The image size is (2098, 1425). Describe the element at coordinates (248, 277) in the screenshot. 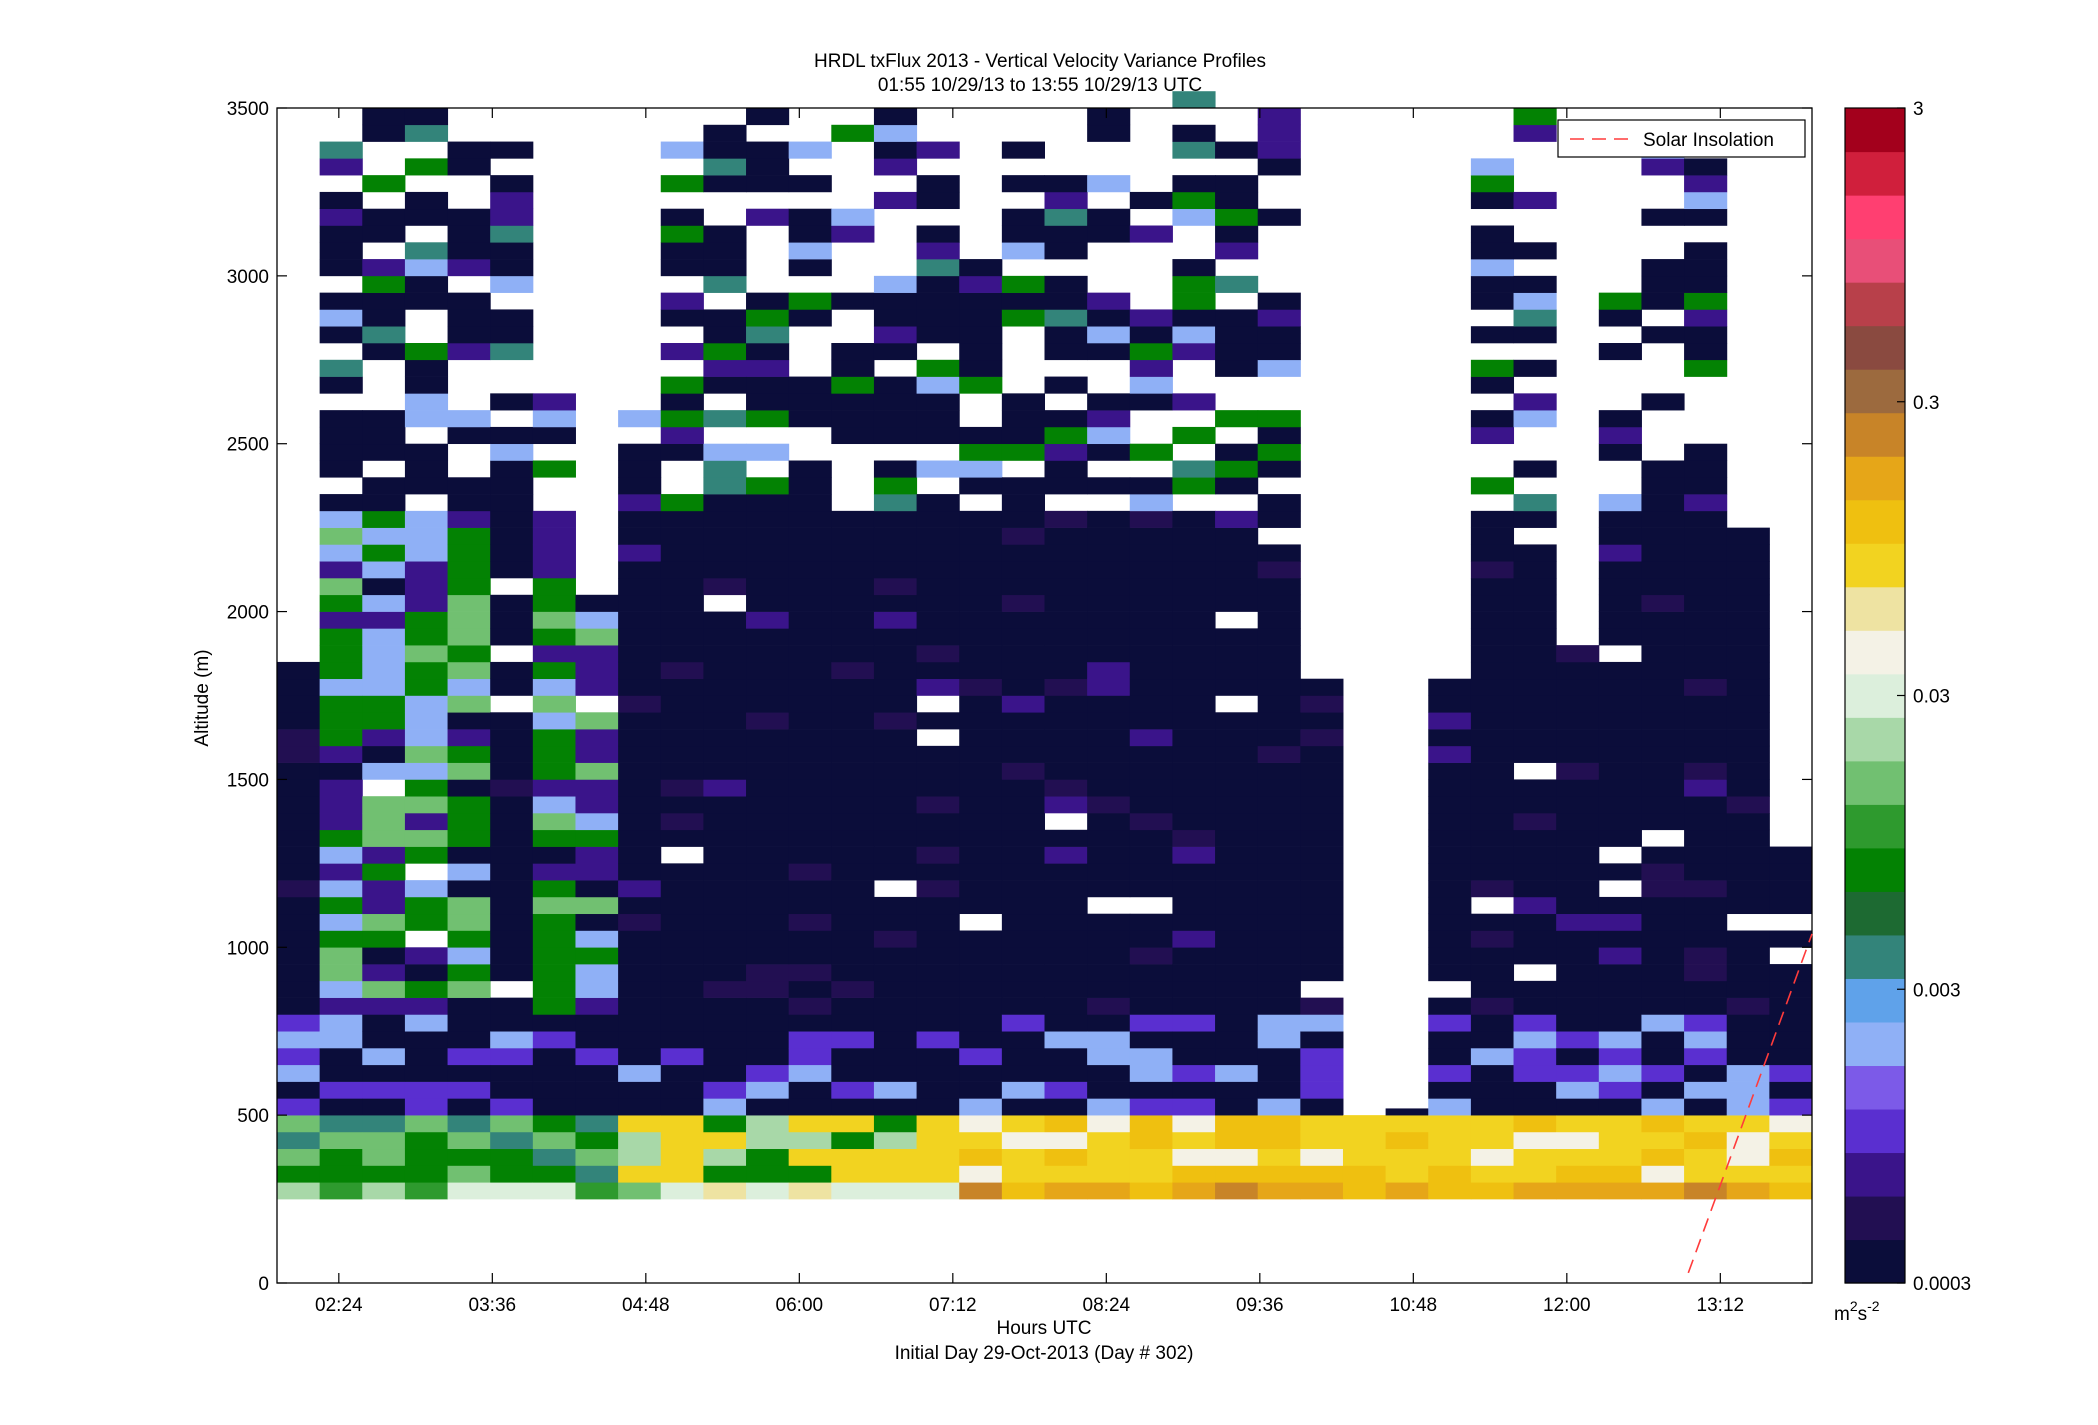

I see `y-tick-label: 3000` at that location.